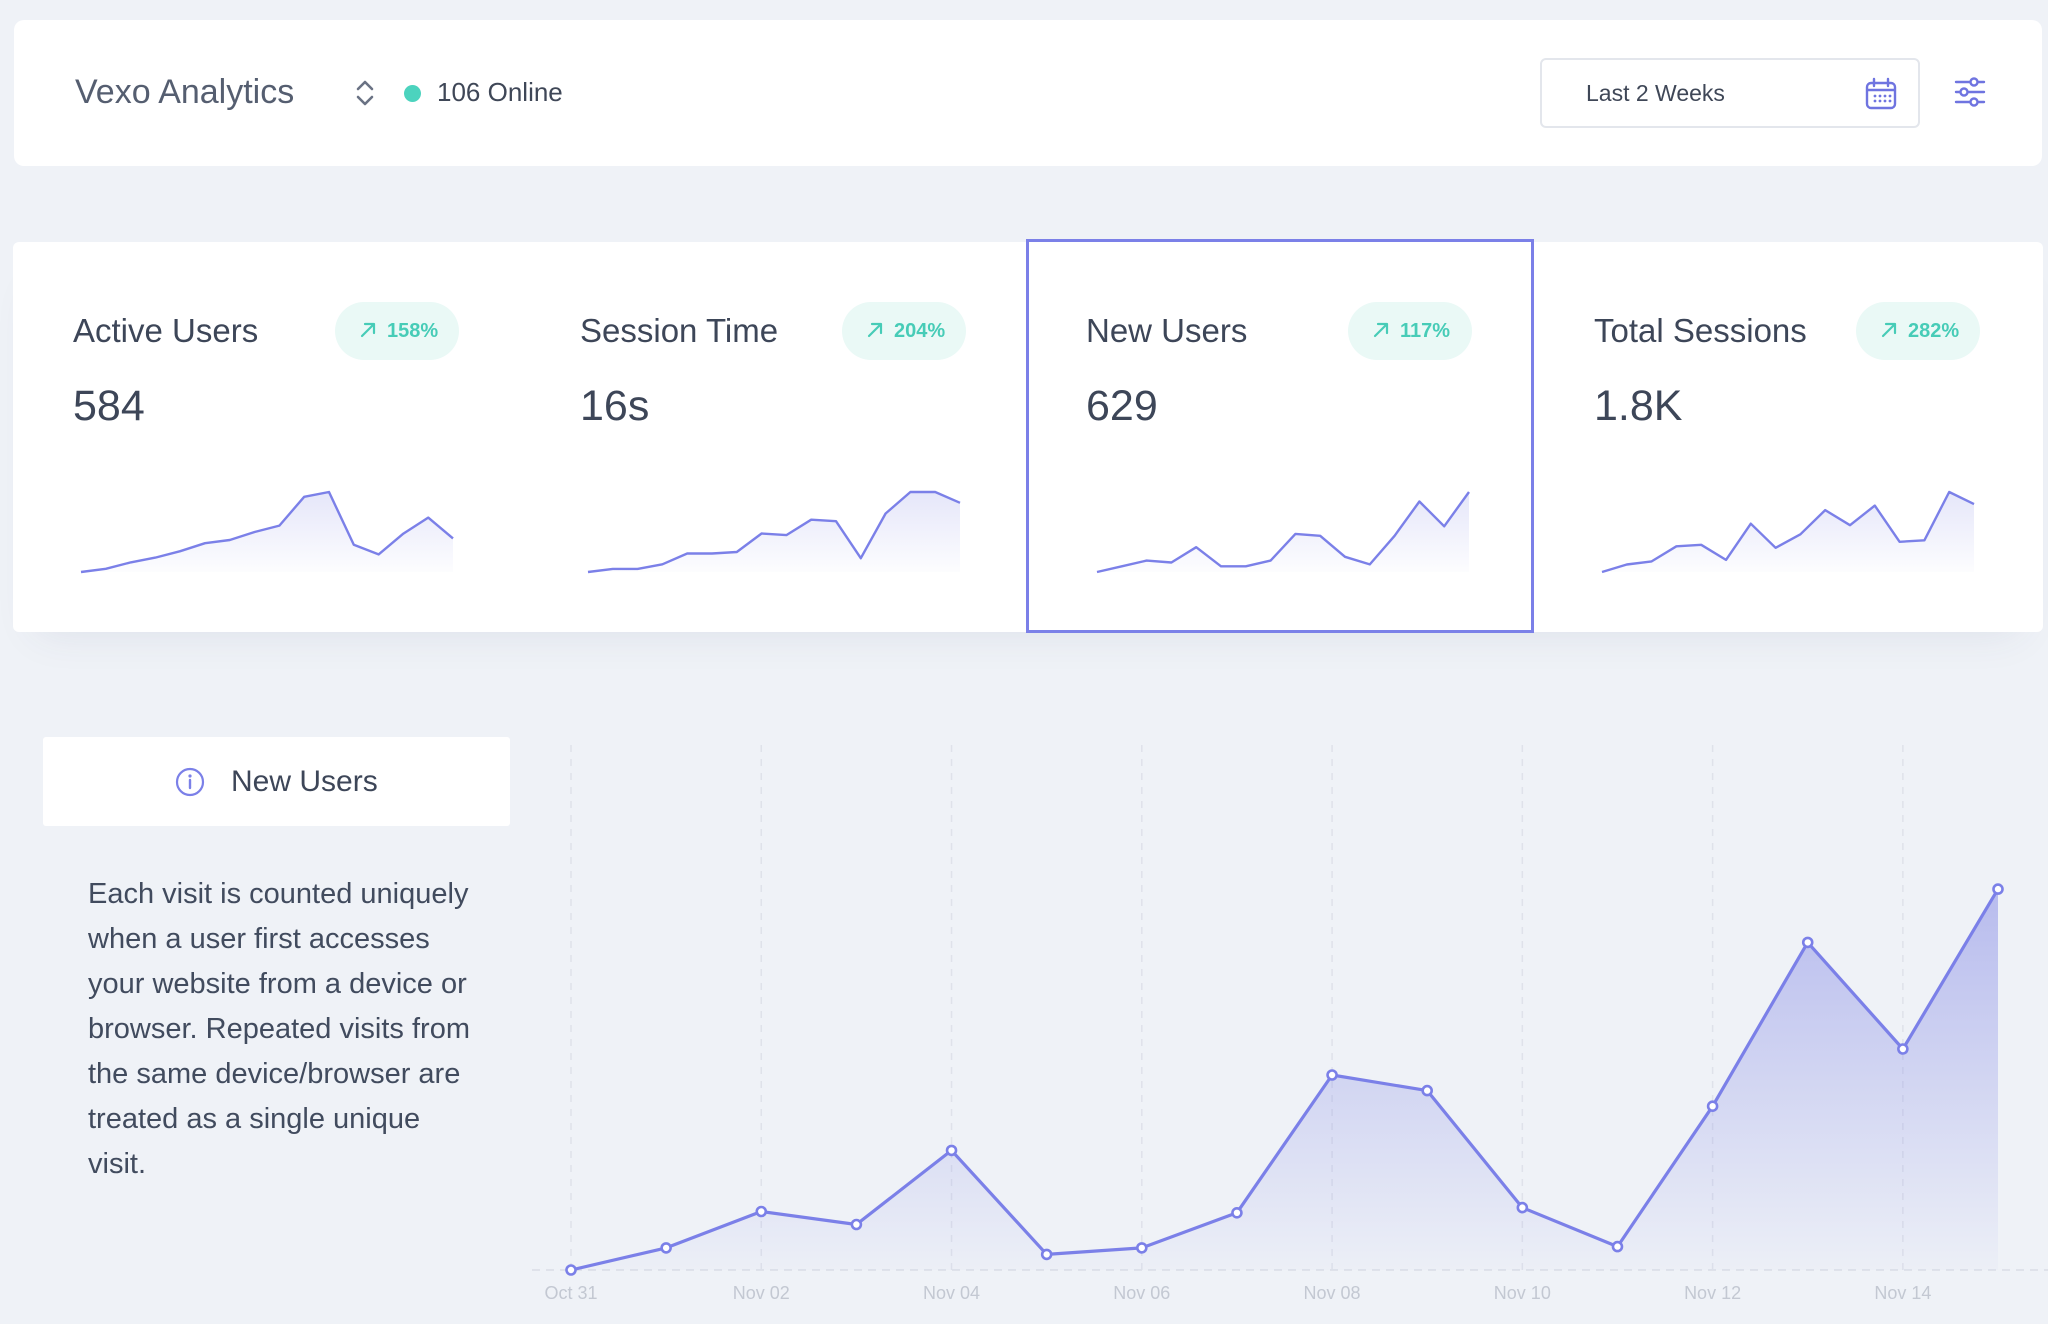 The width and height of the screenshot is (2048, 1324). What do you see at coordinates (1122, 406) in the screenshot?
I see `metric-value: 629` at bounding box center [1122, 406].